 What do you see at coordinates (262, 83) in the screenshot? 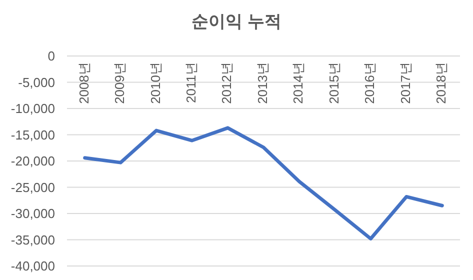
I see `x-tick-label: 2013년` at bounding box center [262, 83].